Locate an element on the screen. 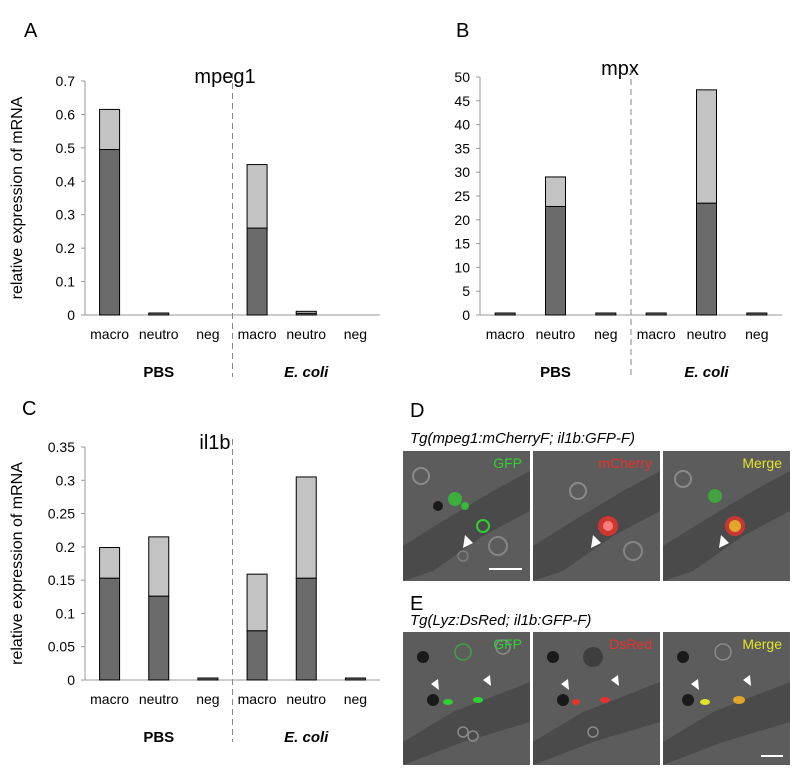 The height and width of the screenshot is (771, 792). panel-letter-a: A is located at coordinates (31, 31).